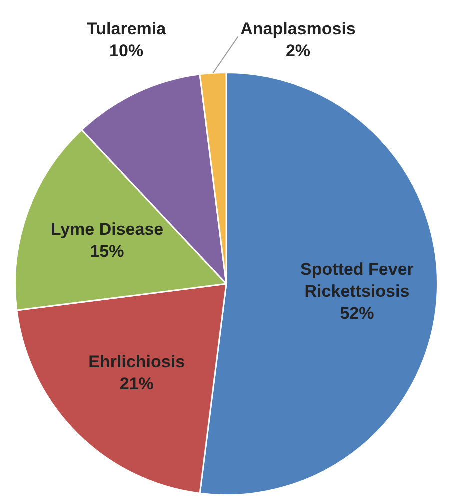 The height and width of the screenshot is (502, 453). What do you see at coordinates (298, 50) in the screenshot?
I see `data-label: 2%` at bounding box center [298, 50].